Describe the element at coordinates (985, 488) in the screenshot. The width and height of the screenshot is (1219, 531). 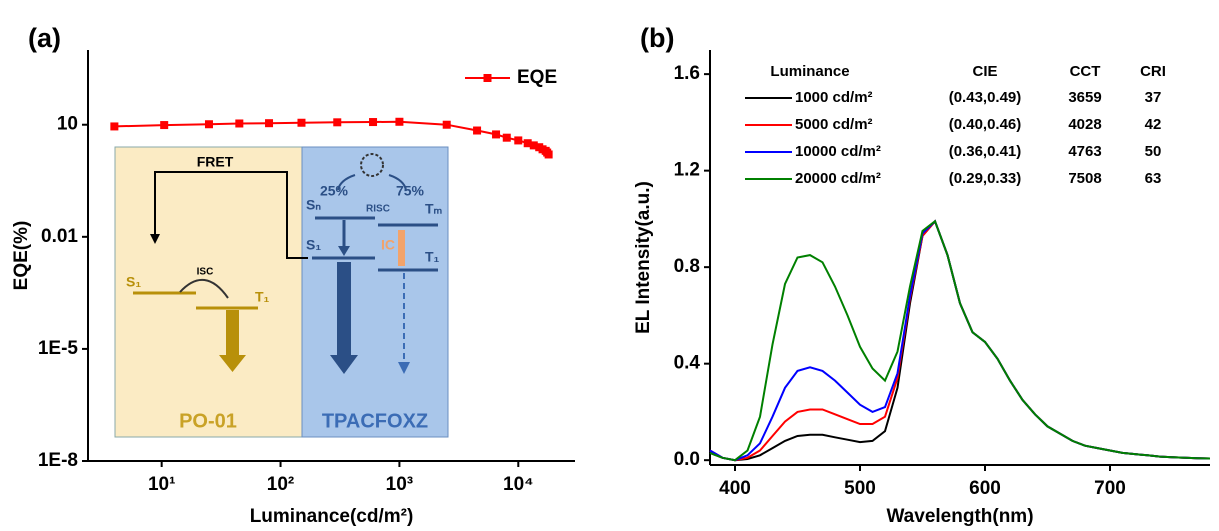
I see `x-tick-label: 600` at that location.